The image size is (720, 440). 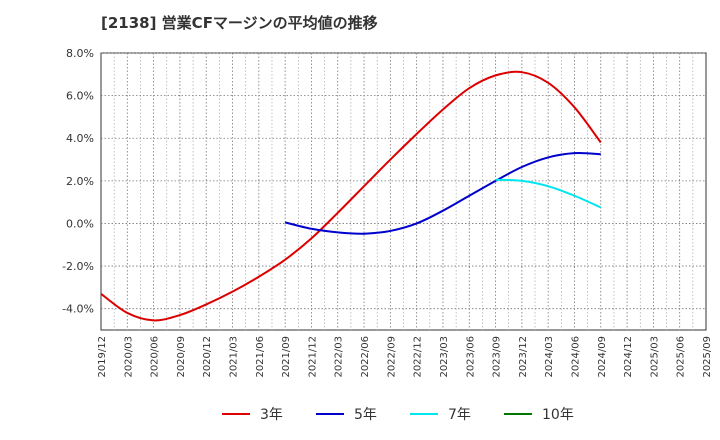 What do you see at coordinates (78, 266) in the screenshot?
I see `y-tick-label: -2.0%` at bounding box center [78, 266].